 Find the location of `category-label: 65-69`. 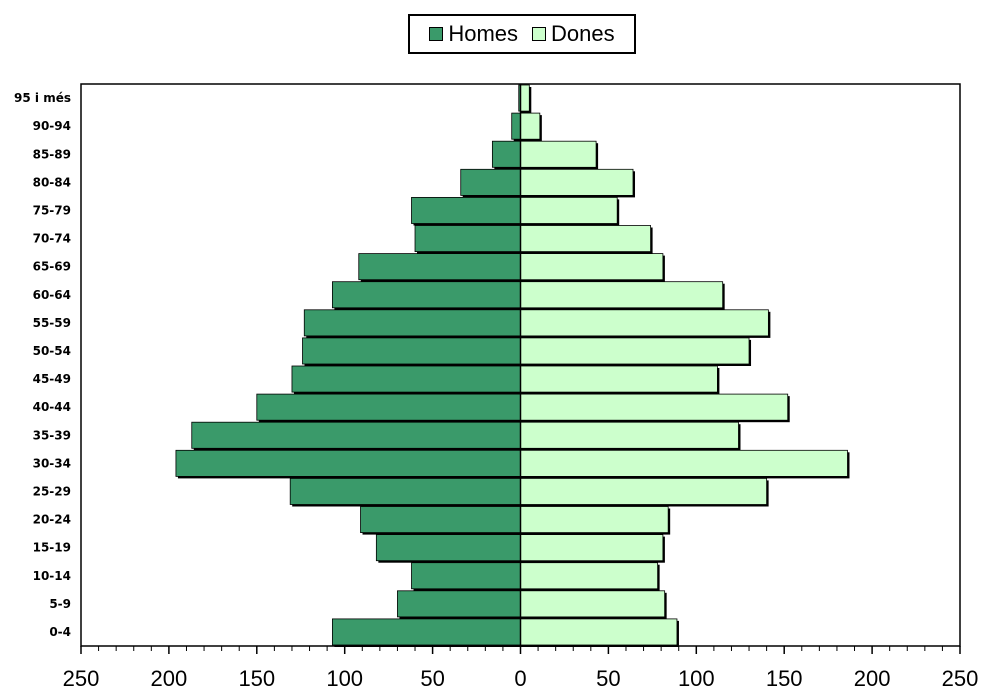

category-label: 65-69 is located at coordinates (52, 267).